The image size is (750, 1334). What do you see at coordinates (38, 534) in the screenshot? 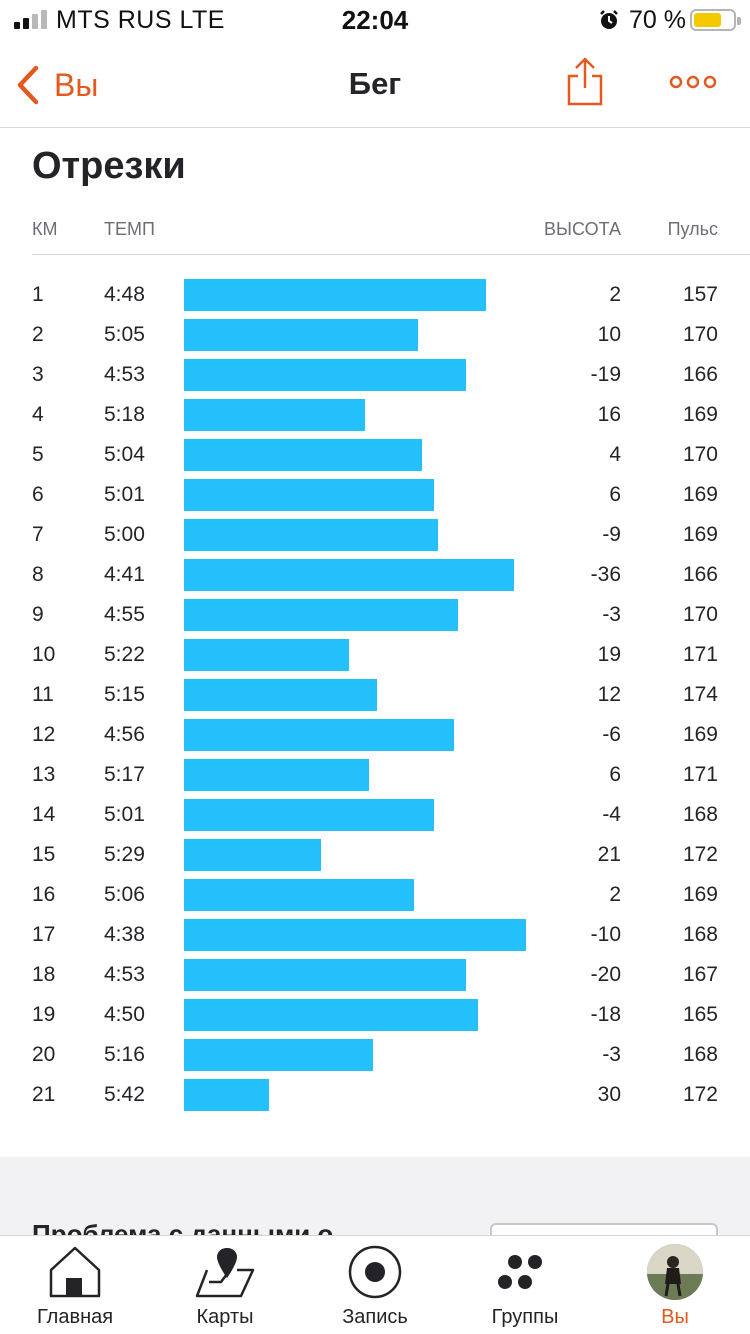
I see `split-km: 7` at bounding box center [38, 534].